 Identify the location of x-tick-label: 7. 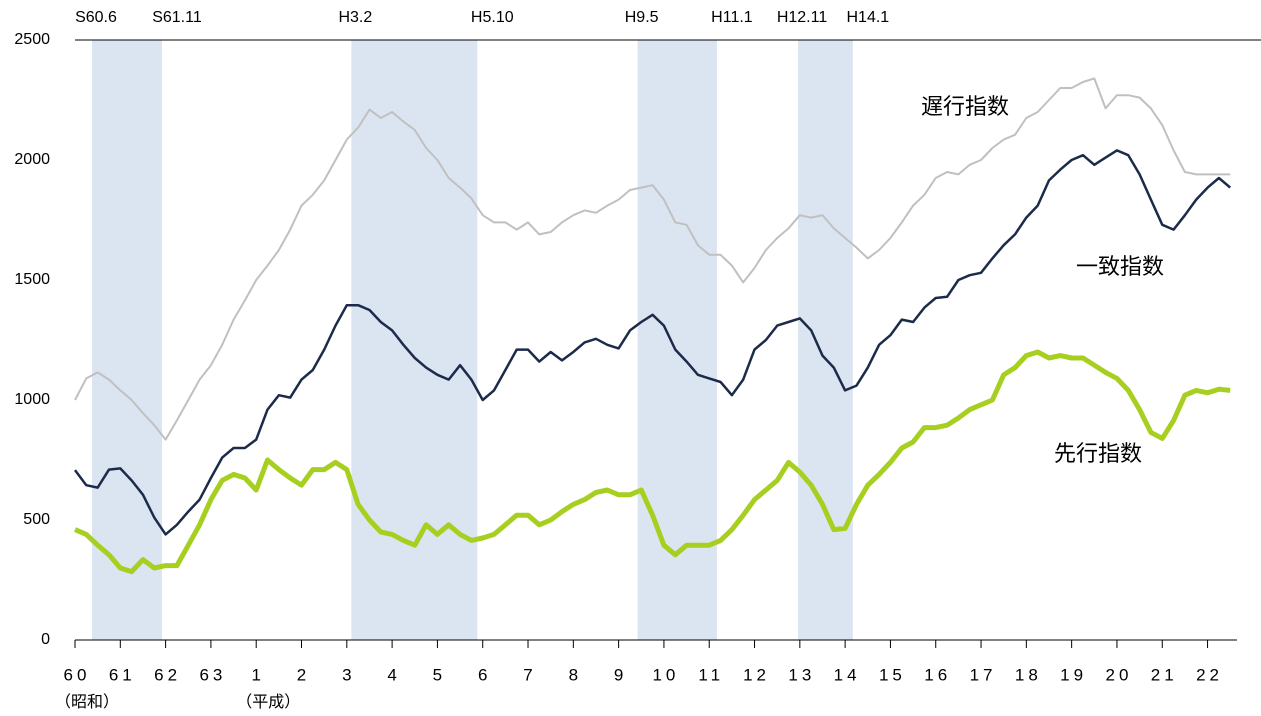
(529, 674).